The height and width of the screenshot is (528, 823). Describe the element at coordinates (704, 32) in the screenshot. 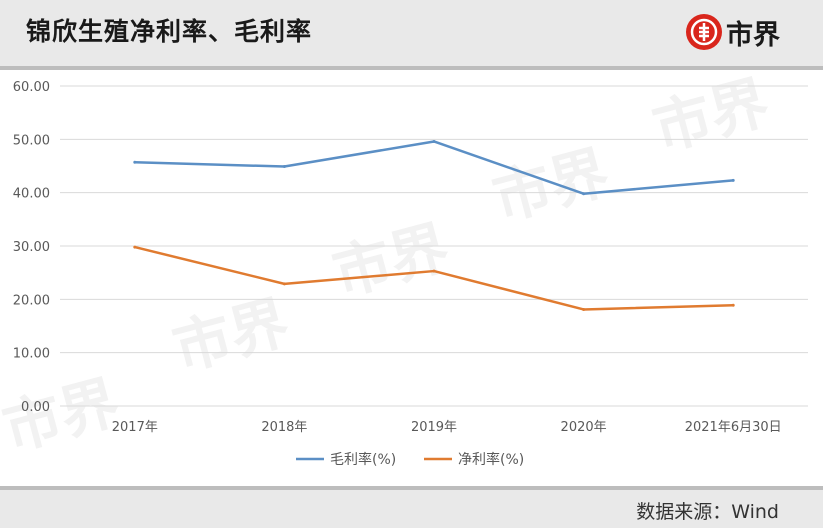

I see `logo-icon` at that location.